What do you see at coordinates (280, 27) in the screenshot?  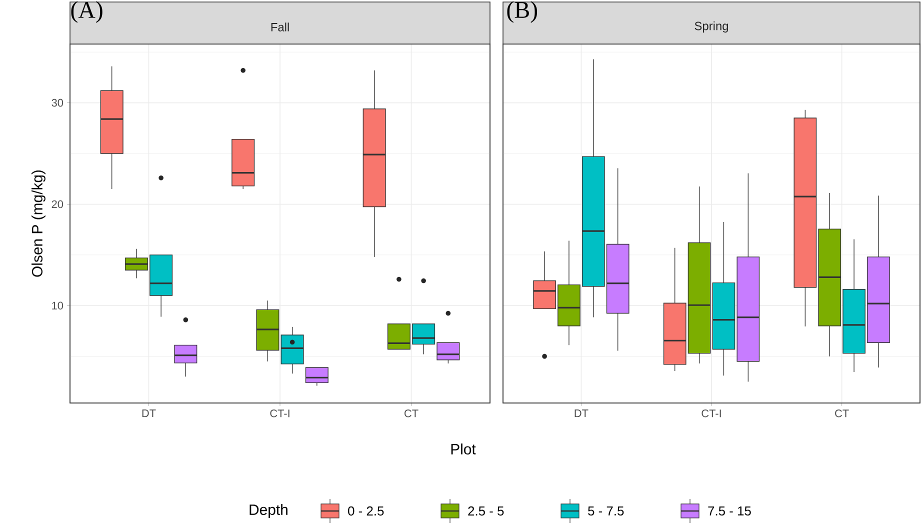 I see `chart-title: Fall` at bounding box center [280, 27].